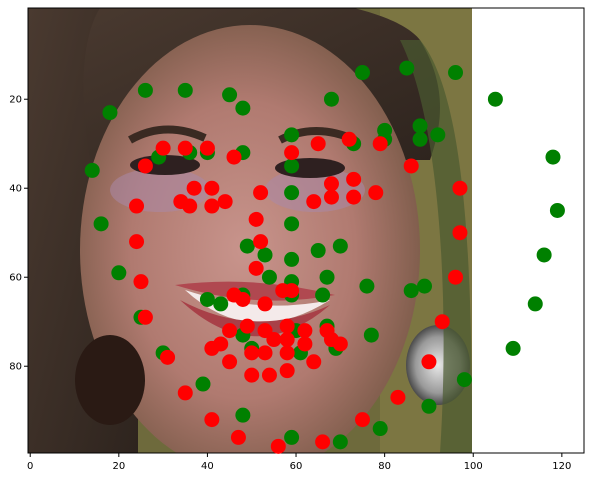 The width and height of the screenshot is (592, 477). What do you see at coordinates (473, 466) in the screenshot?
I see `x-tick-label: 100` at bounding box center [473, 466].